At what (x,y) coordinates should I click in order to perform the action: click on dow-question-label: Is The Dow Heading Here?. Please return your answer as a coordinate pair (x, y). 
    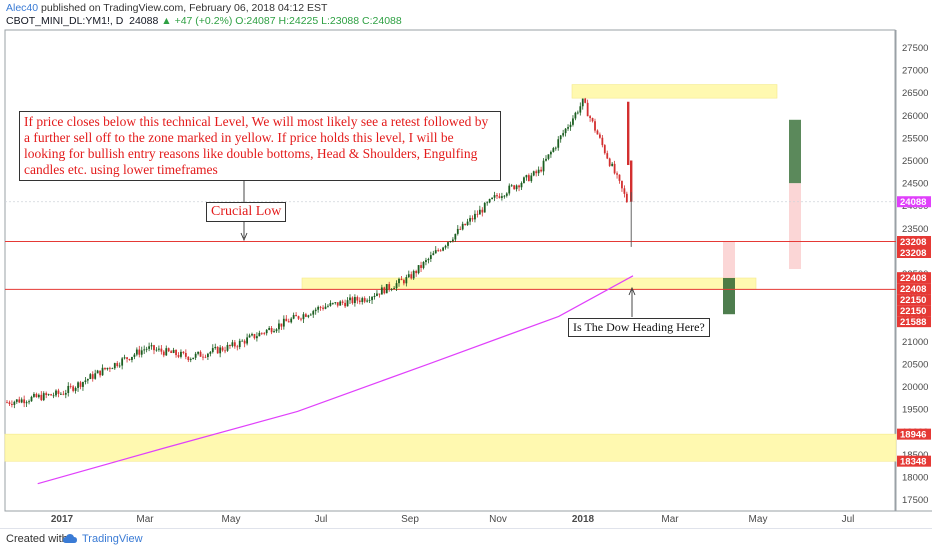
    Looking at the image, I should click on (639, 327).